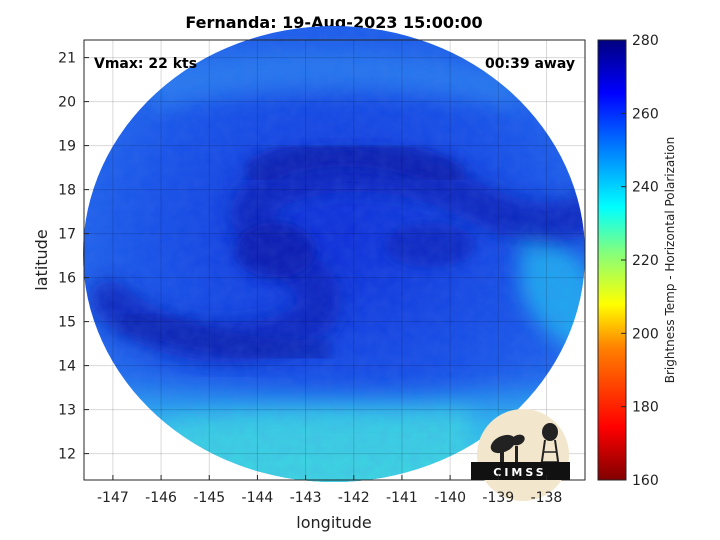 Image resolution: width=720 pixels, height=540 pixels. I want to click on y-tick-label: 16, so click(67, 279).